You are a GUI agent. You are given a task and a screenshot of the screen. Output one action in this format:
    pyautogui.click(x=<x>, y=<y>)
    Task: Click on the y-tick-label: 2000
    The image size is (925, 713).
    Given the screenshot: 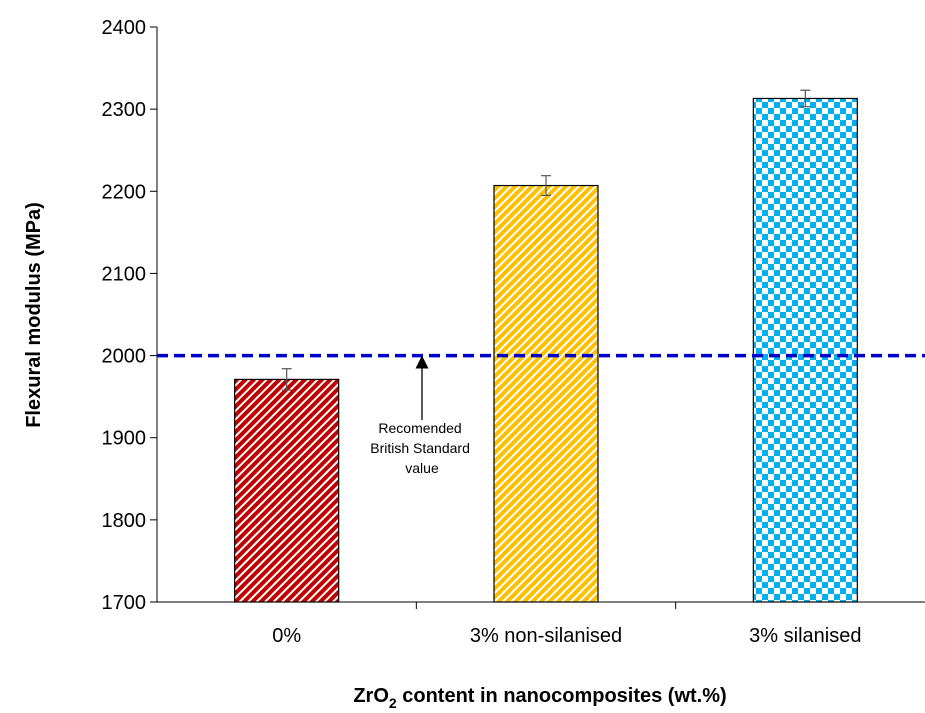 What is the action you would take?
    pyautogui.click(x=124, y=357)
    